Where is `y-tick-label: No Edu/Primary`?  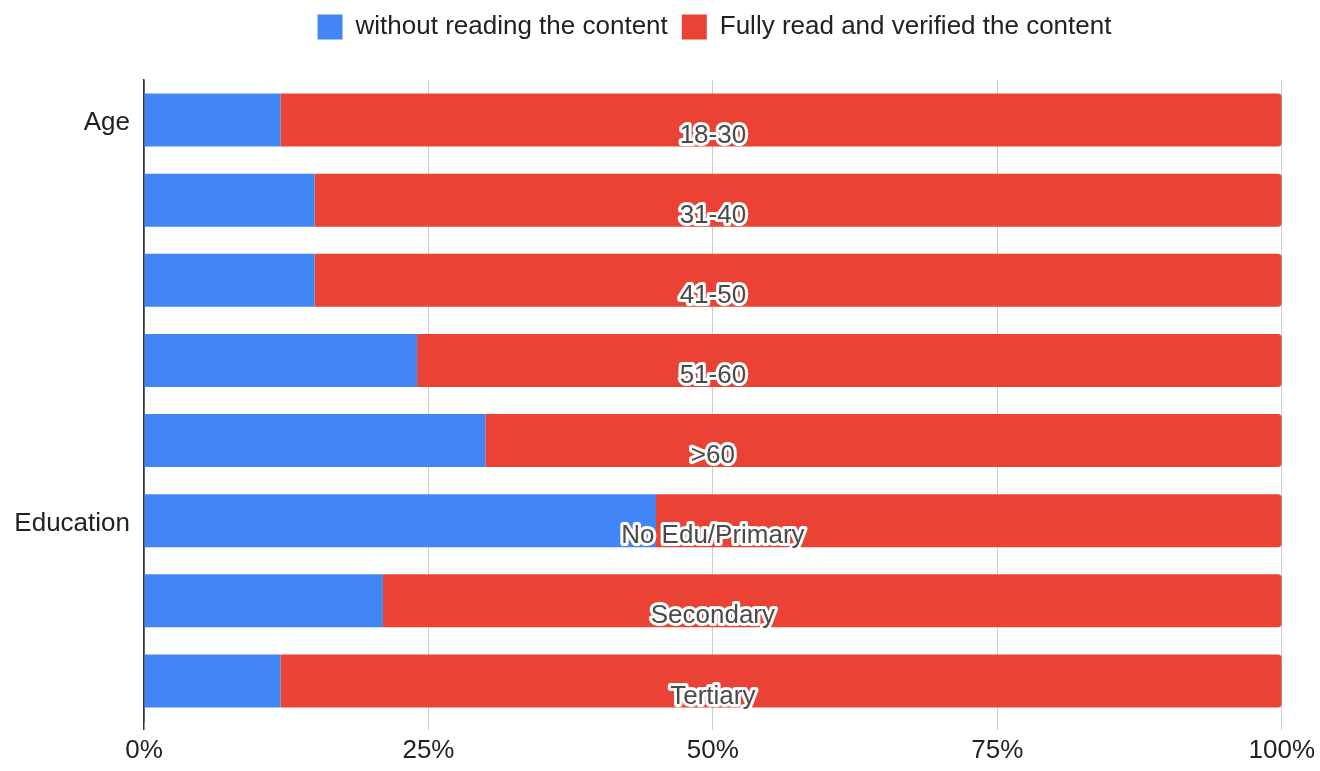 y-tick-label: No Edu/Primary is located at coordinates (713, 534).